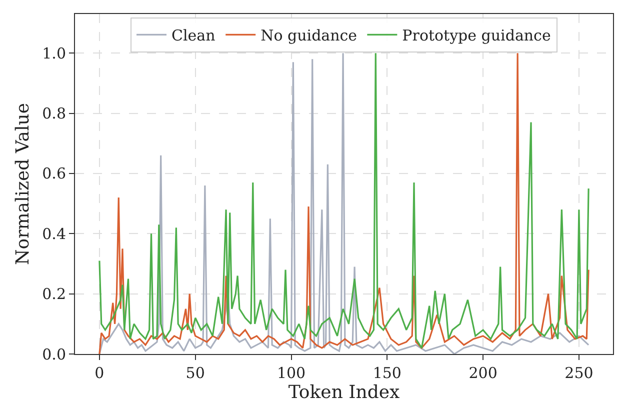  Describe the element at coordinates (54, 354) in the screenshot. I see `y-tick-label: 0.0` at that location.